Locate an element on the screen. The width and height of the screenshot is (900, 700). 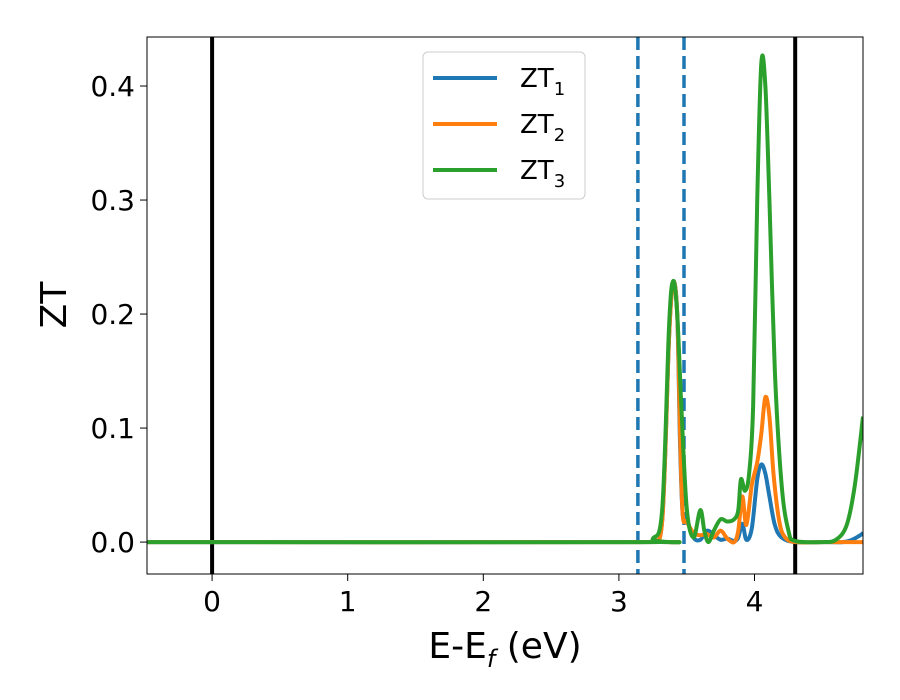
y-axis-ticks: 0.0 0.1 0.2 0.3 0.4 is located at coordinates (118, 314).